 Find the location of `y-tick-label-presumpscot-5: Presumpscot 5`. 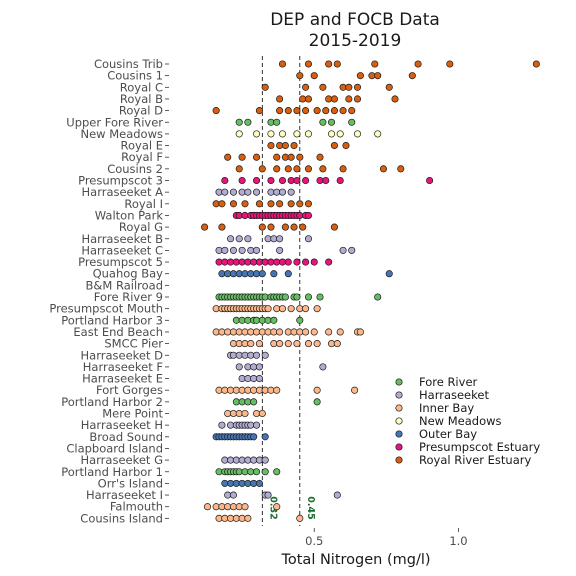

y-tick-label-presumpscot-5: Presumpscot 5 is located at coordinates (120, 262).